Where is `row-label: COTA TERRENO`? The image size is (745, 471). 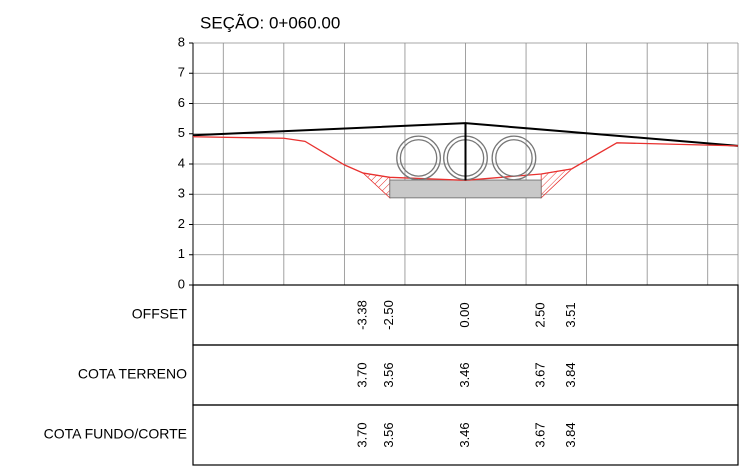 row-label: COTA TERRENO is located at coordinates (132, 374).